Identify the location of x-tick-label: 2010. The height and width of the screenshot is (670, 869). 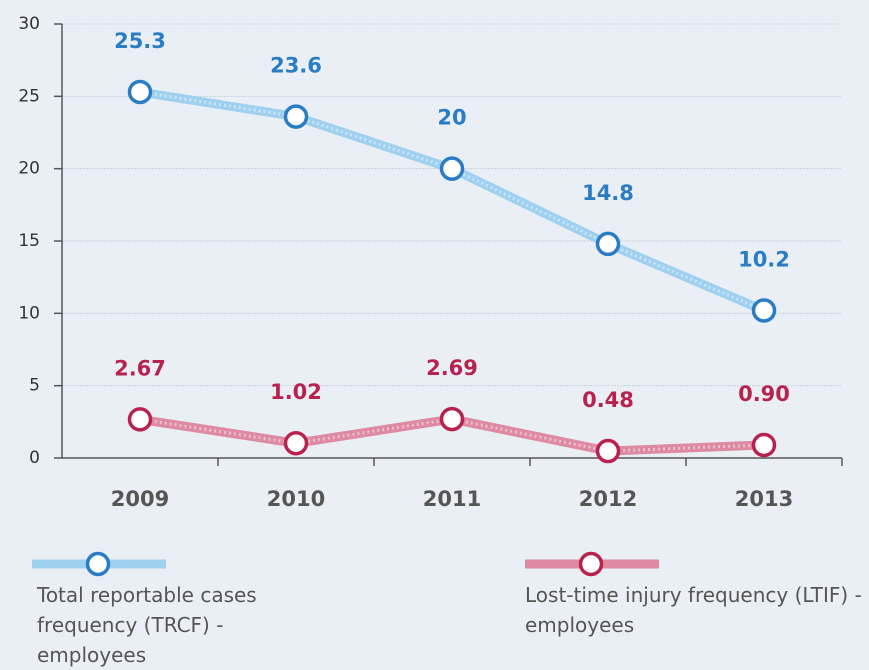
(296, 499).